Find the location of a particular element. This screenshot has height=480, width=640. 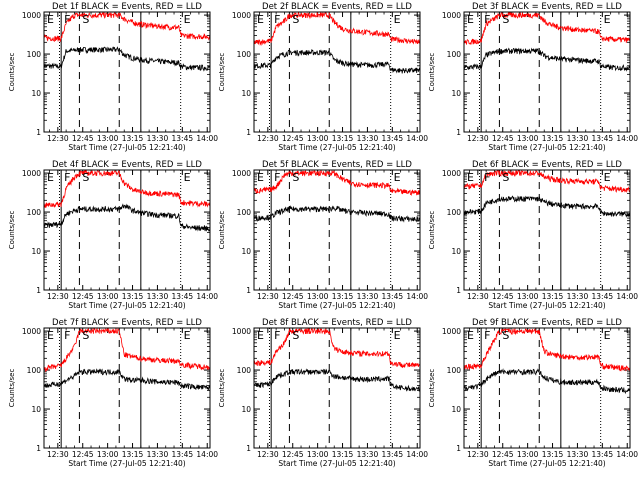

panel-title: Det 6f BLACK = Events, RED = LLD is located at coordinates (547, 165).